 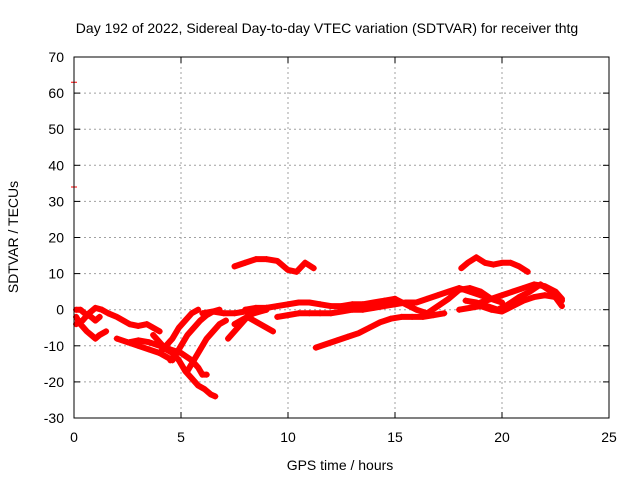 I want to click on x-tick-label: 10, so click(x=288, y=437).